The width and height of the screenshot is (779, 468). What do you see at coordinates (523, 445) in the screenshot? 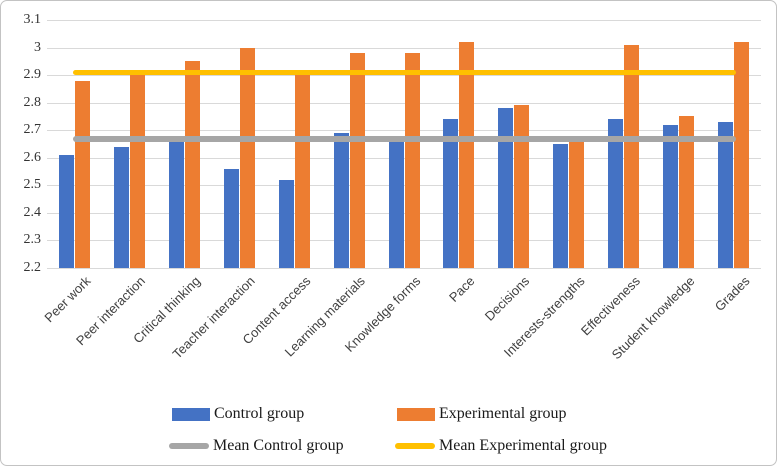
I see `legend-label-mean-experimental-group: Mean Experimental group` at bounding box center [523, 445].